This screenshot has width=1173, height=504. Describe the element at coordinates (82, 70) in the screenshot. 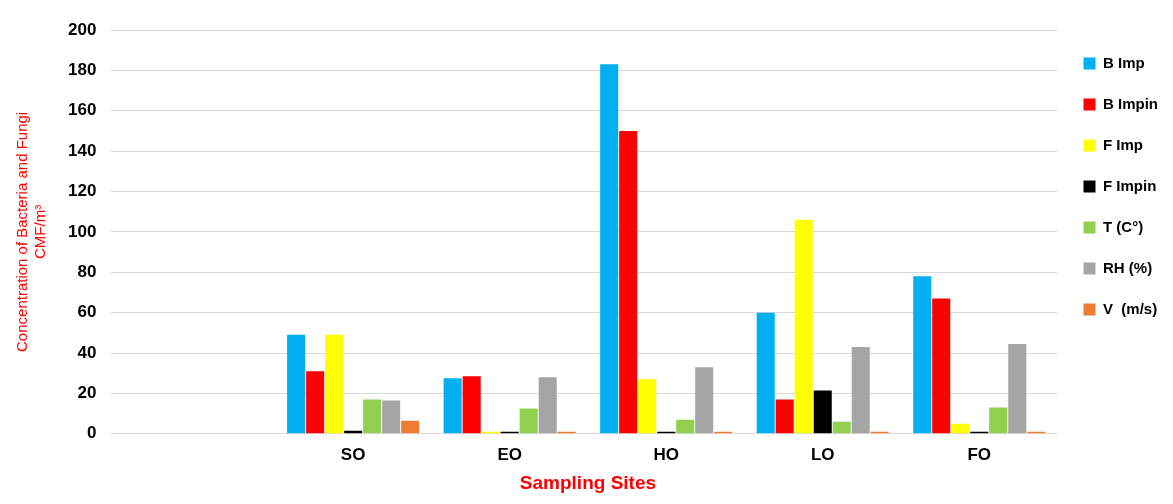

I see `y-tick-label: 180` at that location.